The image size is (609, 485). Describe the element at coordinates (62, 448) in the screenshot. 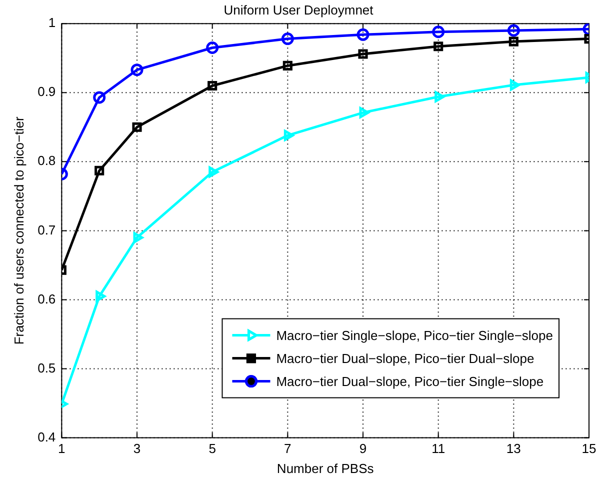

I see `x-tick-label: 1` at that location.